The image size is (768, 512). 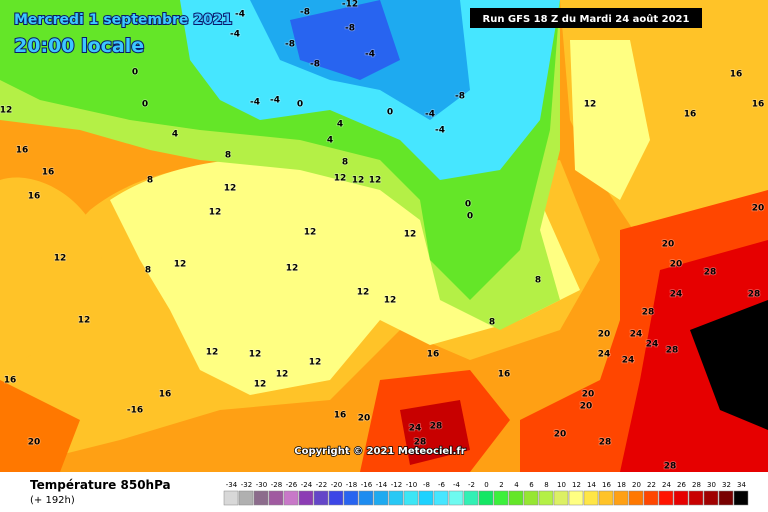 I want to click on legend-value: -30, so click(x=261, y=485).